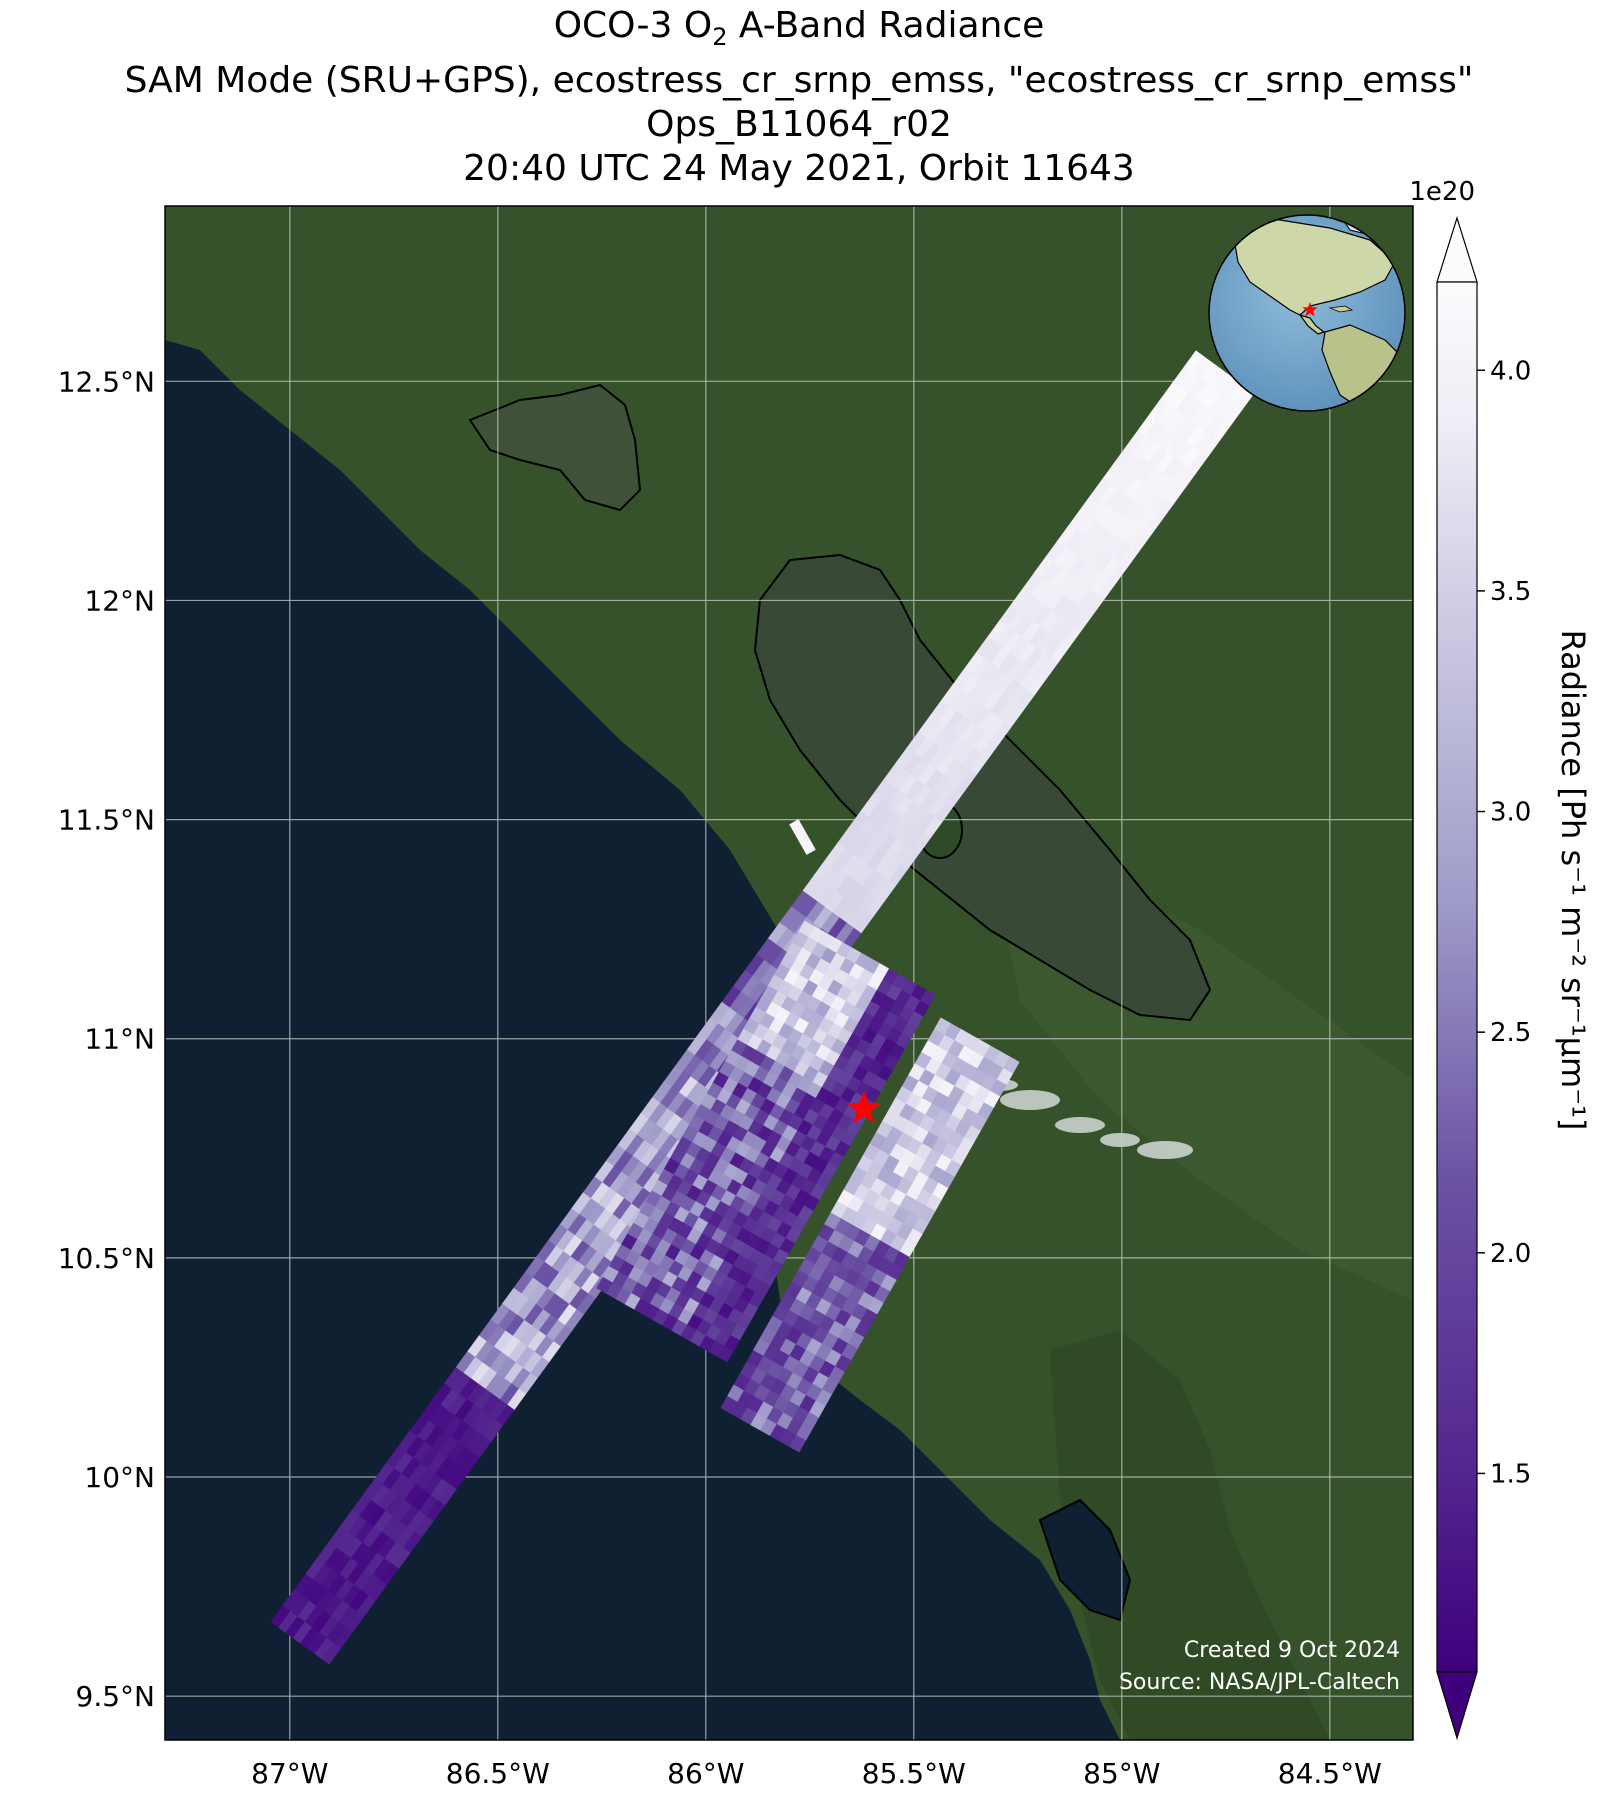 This screenshot has height=1796, width=1598. What do you see at coordinates (1510, 371) in the screenshot?
I see `colorbar-tick-label: 4.0` at bounding box center [1510, 371].